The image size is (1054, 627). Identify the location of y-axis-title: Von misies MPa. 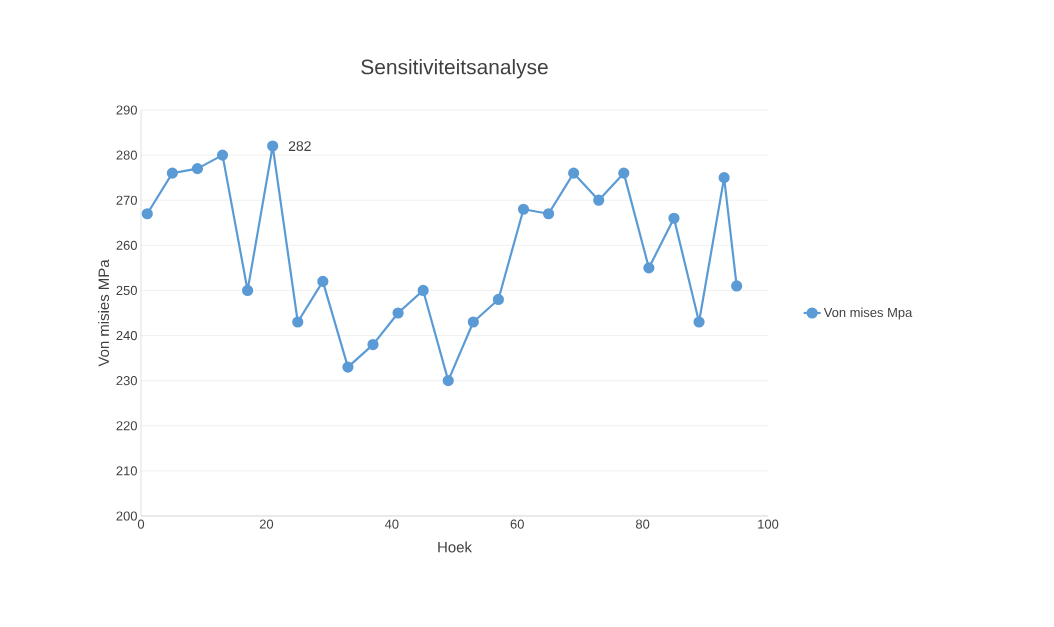
(104, 313).